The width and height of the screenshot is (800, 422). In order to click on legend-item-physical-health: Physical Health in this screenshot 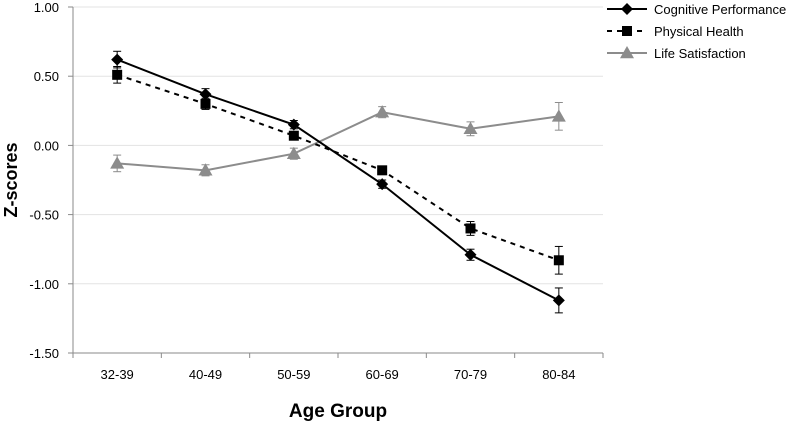, I will do `click(675, 31)`.